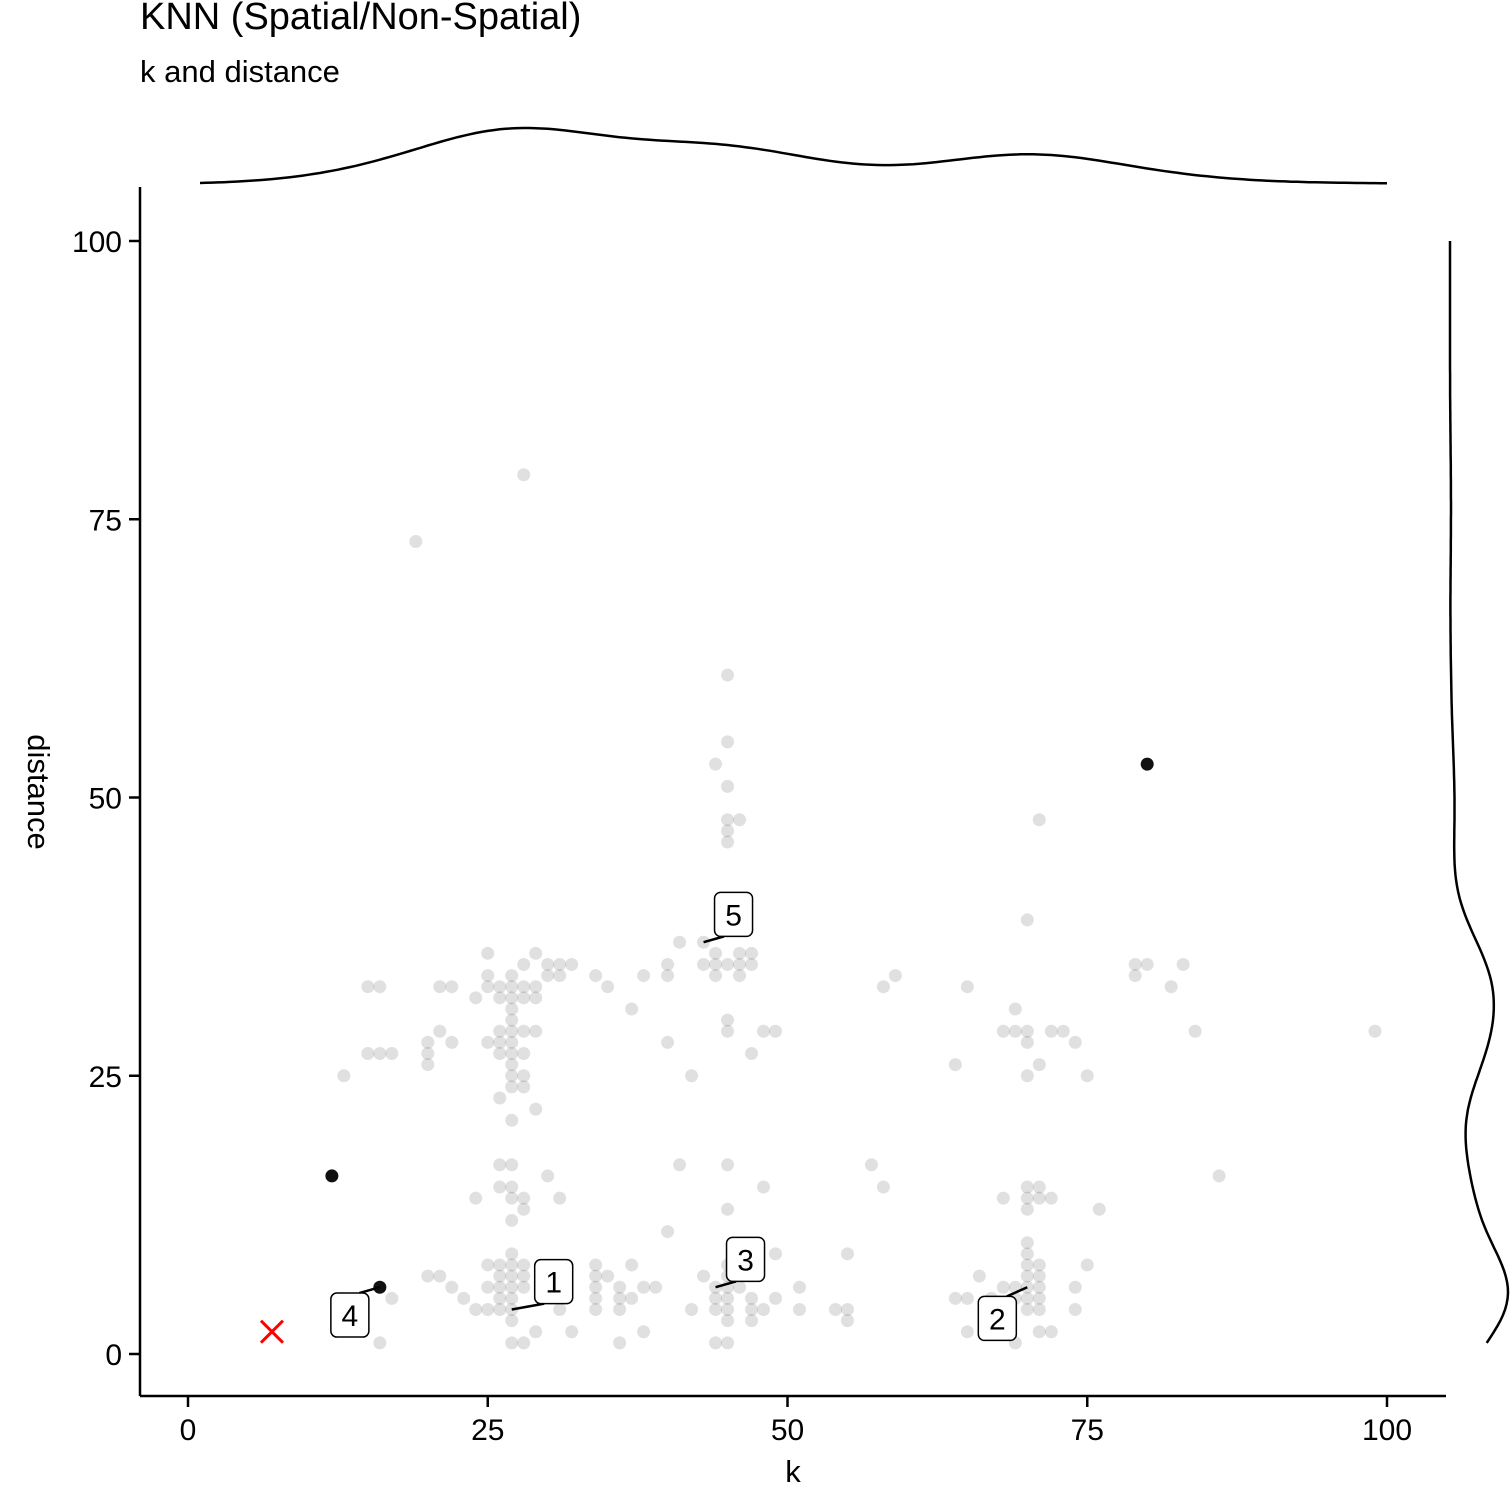 Image resolution: width=1512 pixels, height=1512 pixels. I want to click on point-labels: 1 2 3 4 5, so click(679, 1116).